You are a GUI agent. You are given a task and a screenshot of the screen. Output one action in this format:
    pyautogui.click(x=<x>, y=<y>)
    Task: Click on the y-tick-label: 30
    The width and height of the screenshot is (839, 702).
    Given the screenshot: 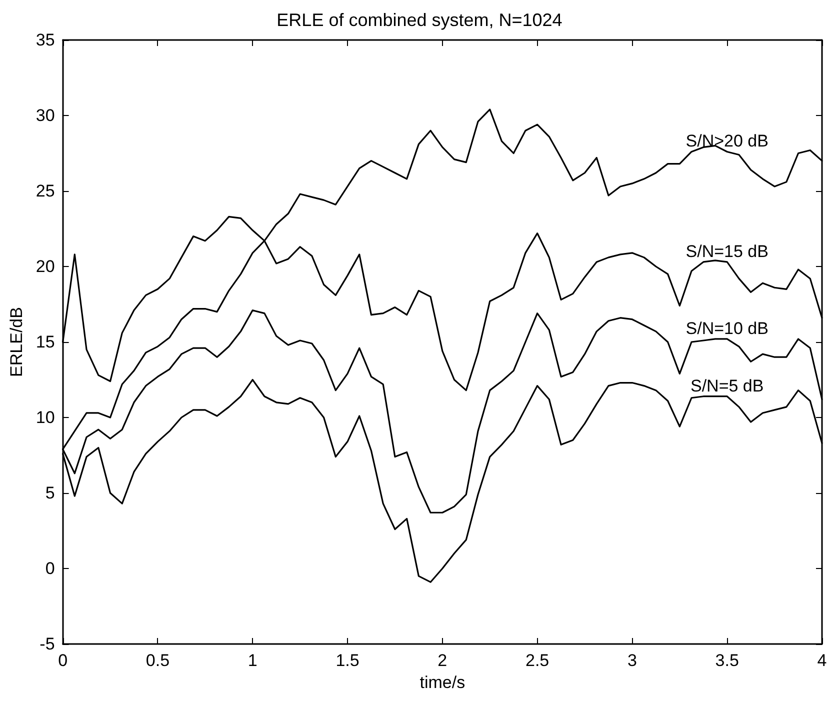 What is the action you would take?
    pyautogui.click(x=45, y=115)
    